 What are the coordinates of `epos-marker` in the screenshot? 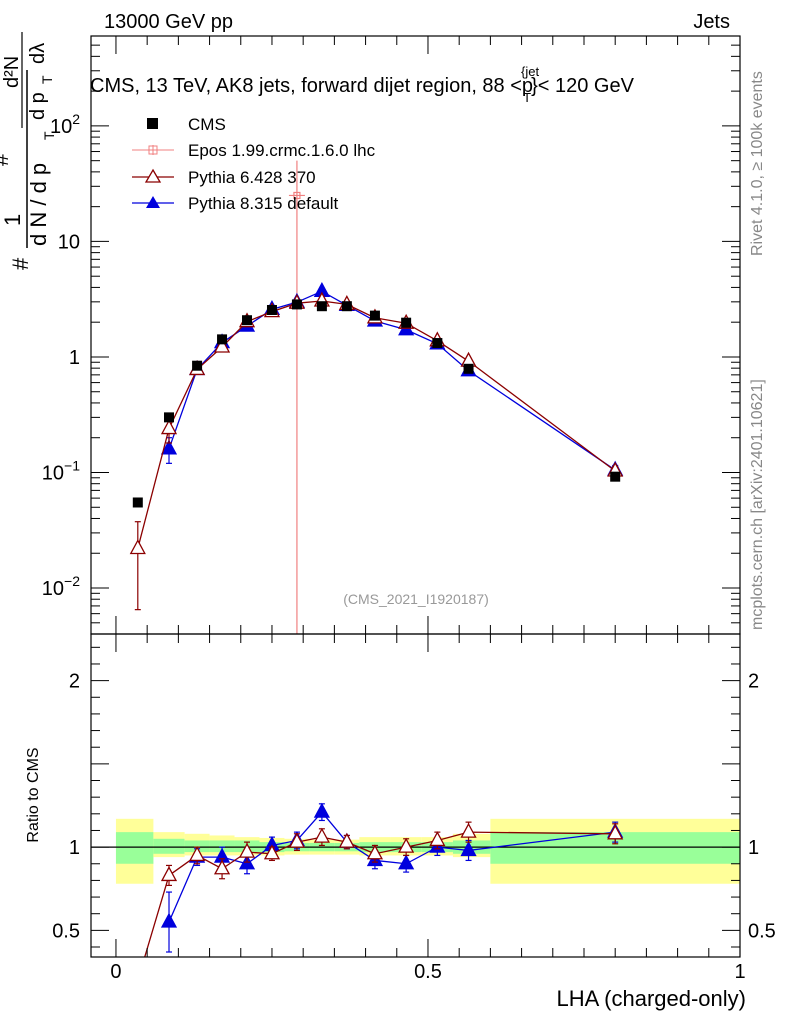 It's located at (297, 195).